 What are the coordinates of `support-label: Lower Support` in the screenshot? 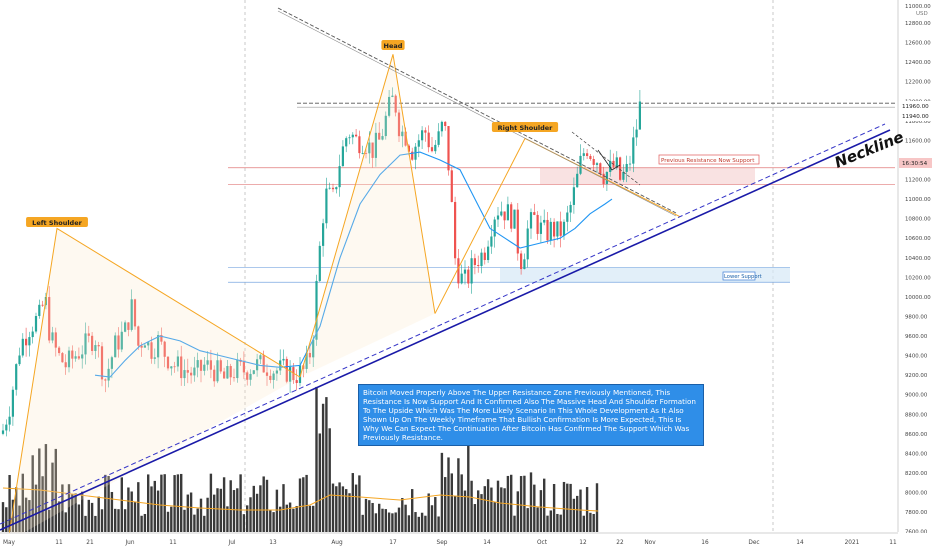 It's located at (743, 277).